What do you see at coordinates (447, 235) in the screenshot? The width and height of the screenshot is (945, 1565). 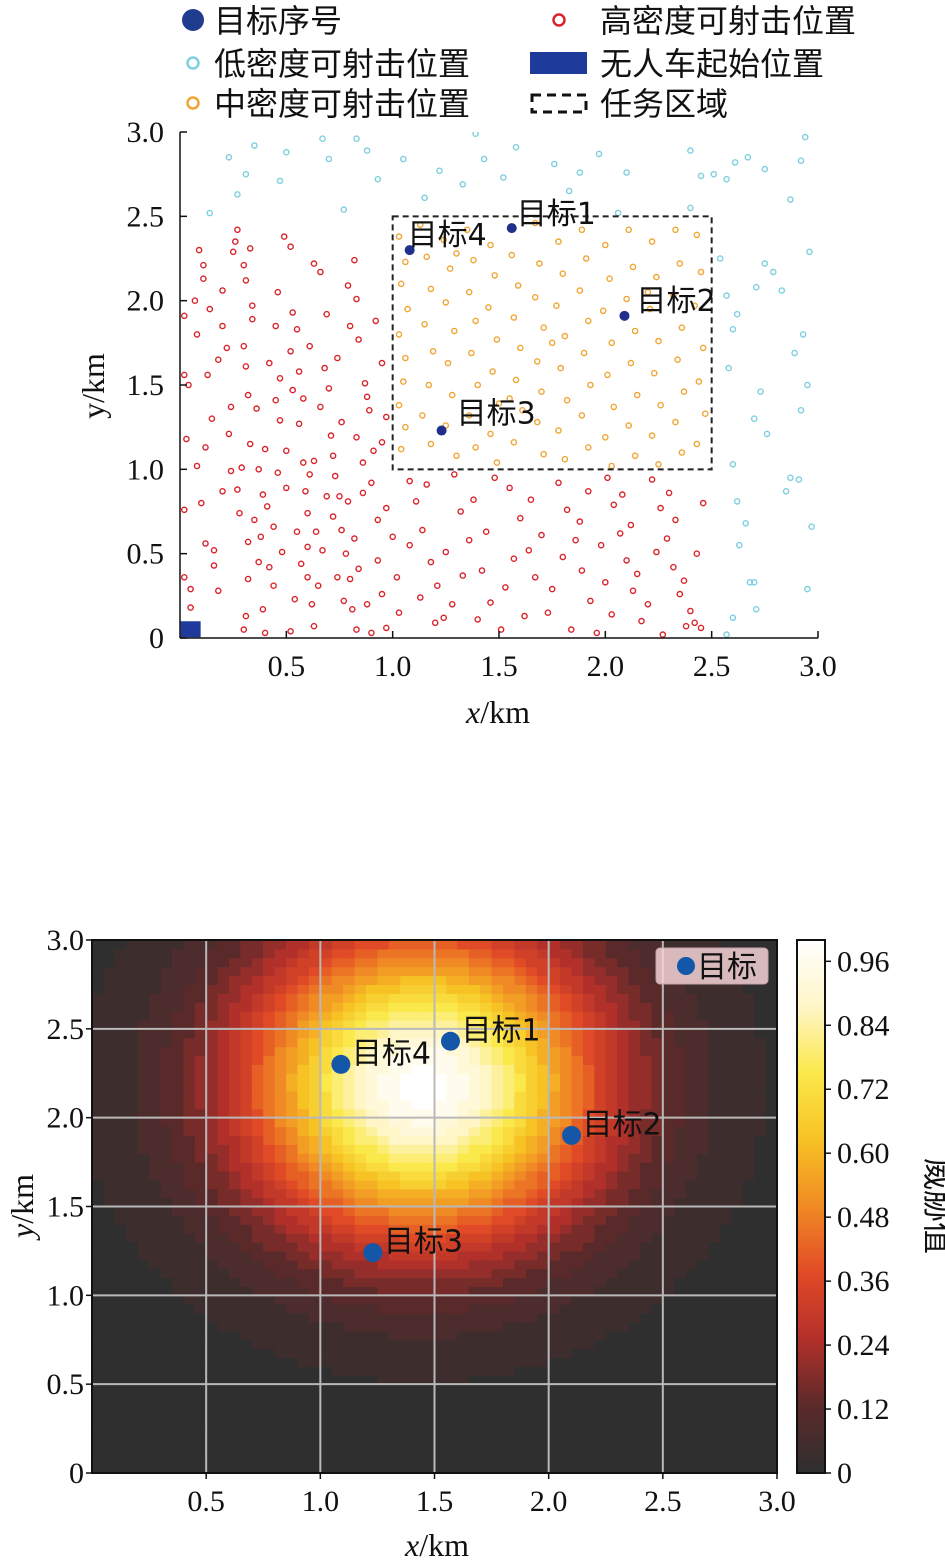 I see `target-label: 目标4` at bounding box center [447, 235].